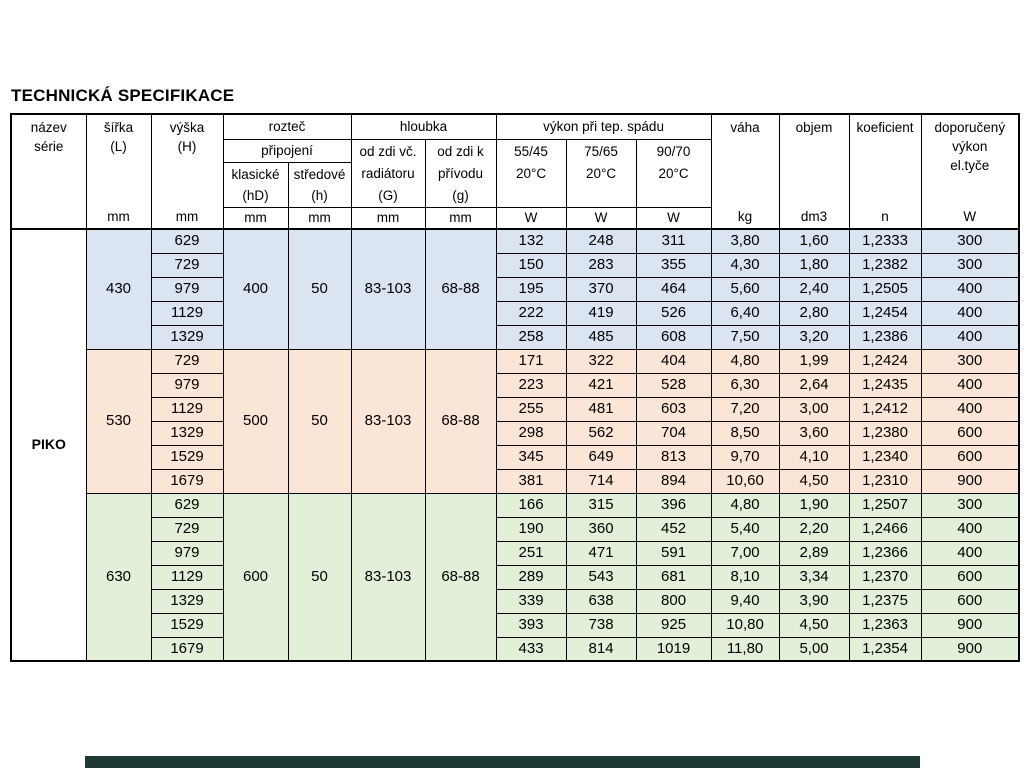 The image size is (1024, 768). Describe the element at coordinates (187, 289) in the screenshot. I see `height-cell: 979` at that location.